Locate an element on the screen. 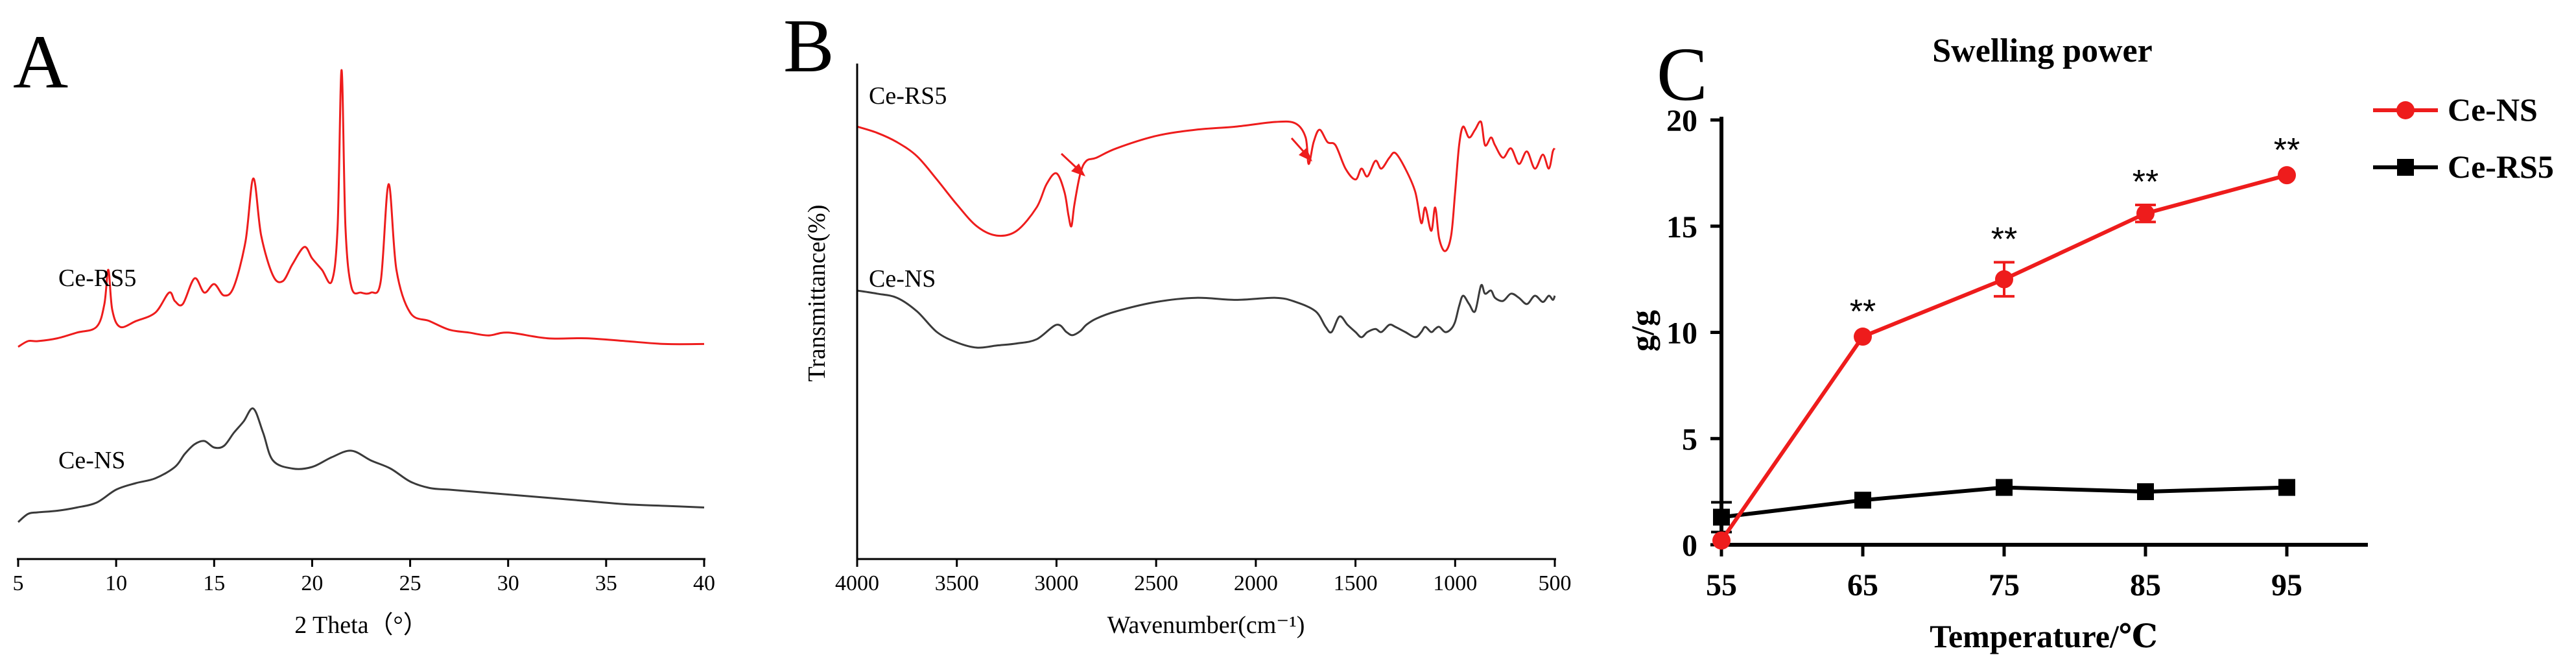  legend-item-ce-rs5: Ce-RS5 is located at coordinates (2463, 167).